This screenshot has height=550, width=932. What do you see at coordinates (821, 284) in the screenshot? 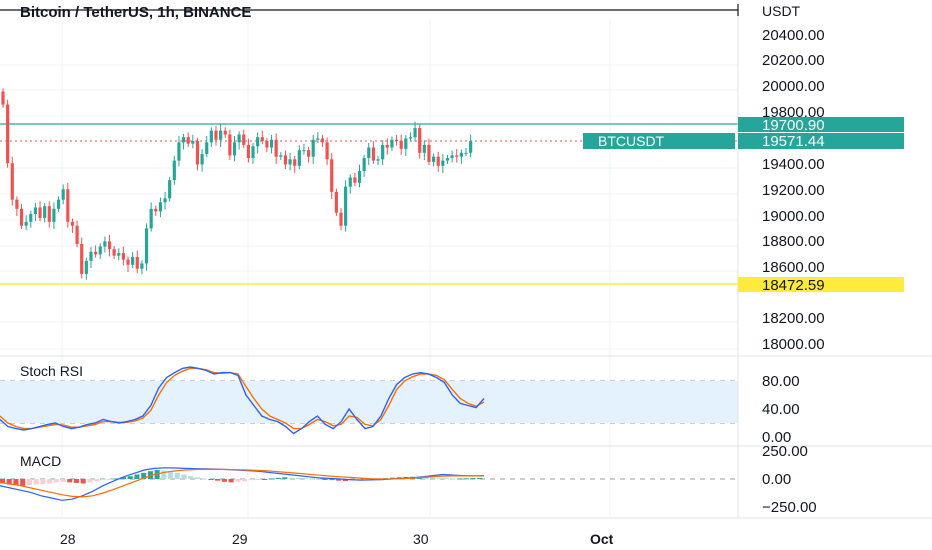
I see `support-price-label-bg` at bounding box center [821, 284].